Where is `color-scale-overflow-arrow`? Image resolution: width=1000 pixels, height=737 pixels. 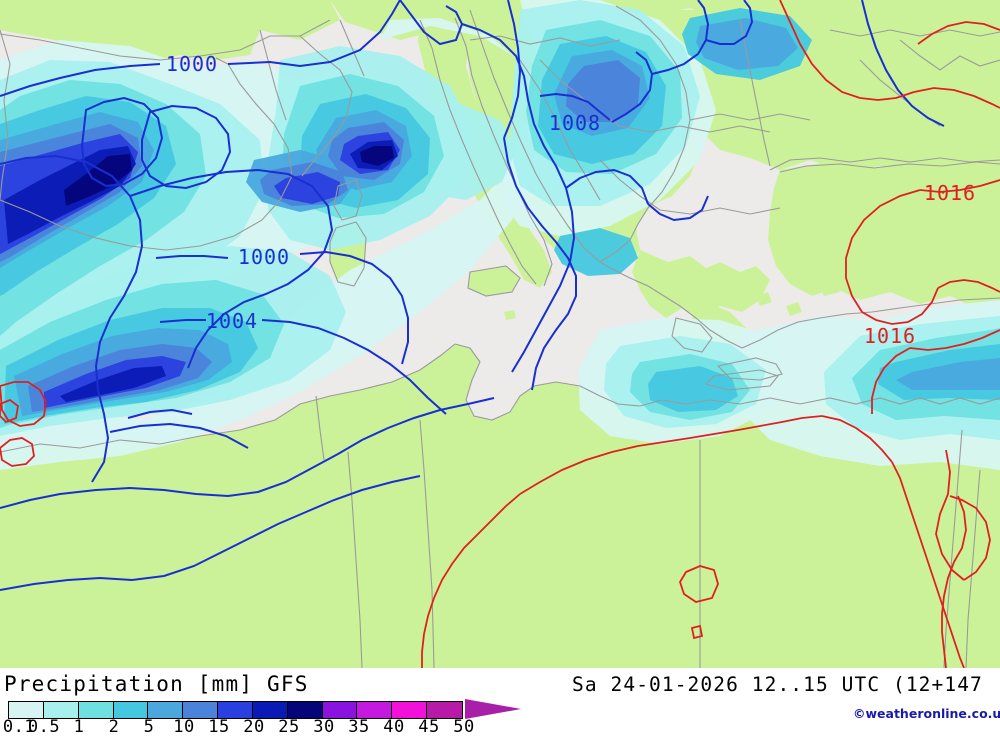 color-scale-overflow-arrow is located at coordinates (493, 709).